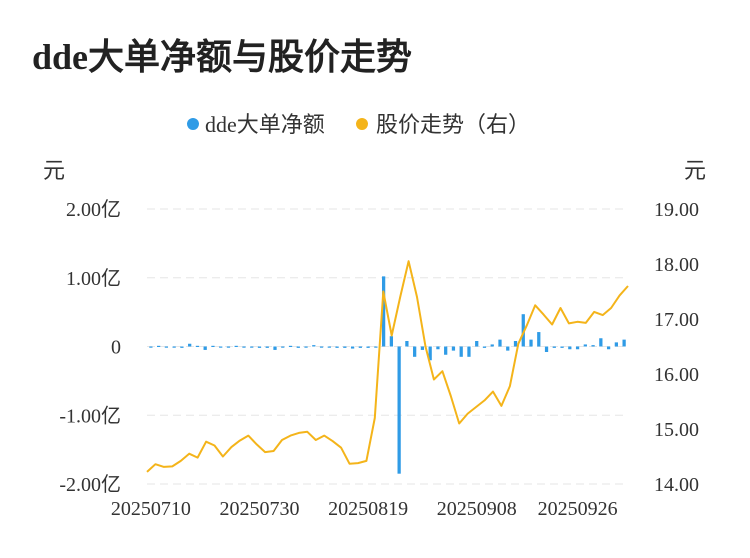  Describe the element at coordinates (368, 509) in the screenshot. I see `x-tick-label: 20250819` at that location.